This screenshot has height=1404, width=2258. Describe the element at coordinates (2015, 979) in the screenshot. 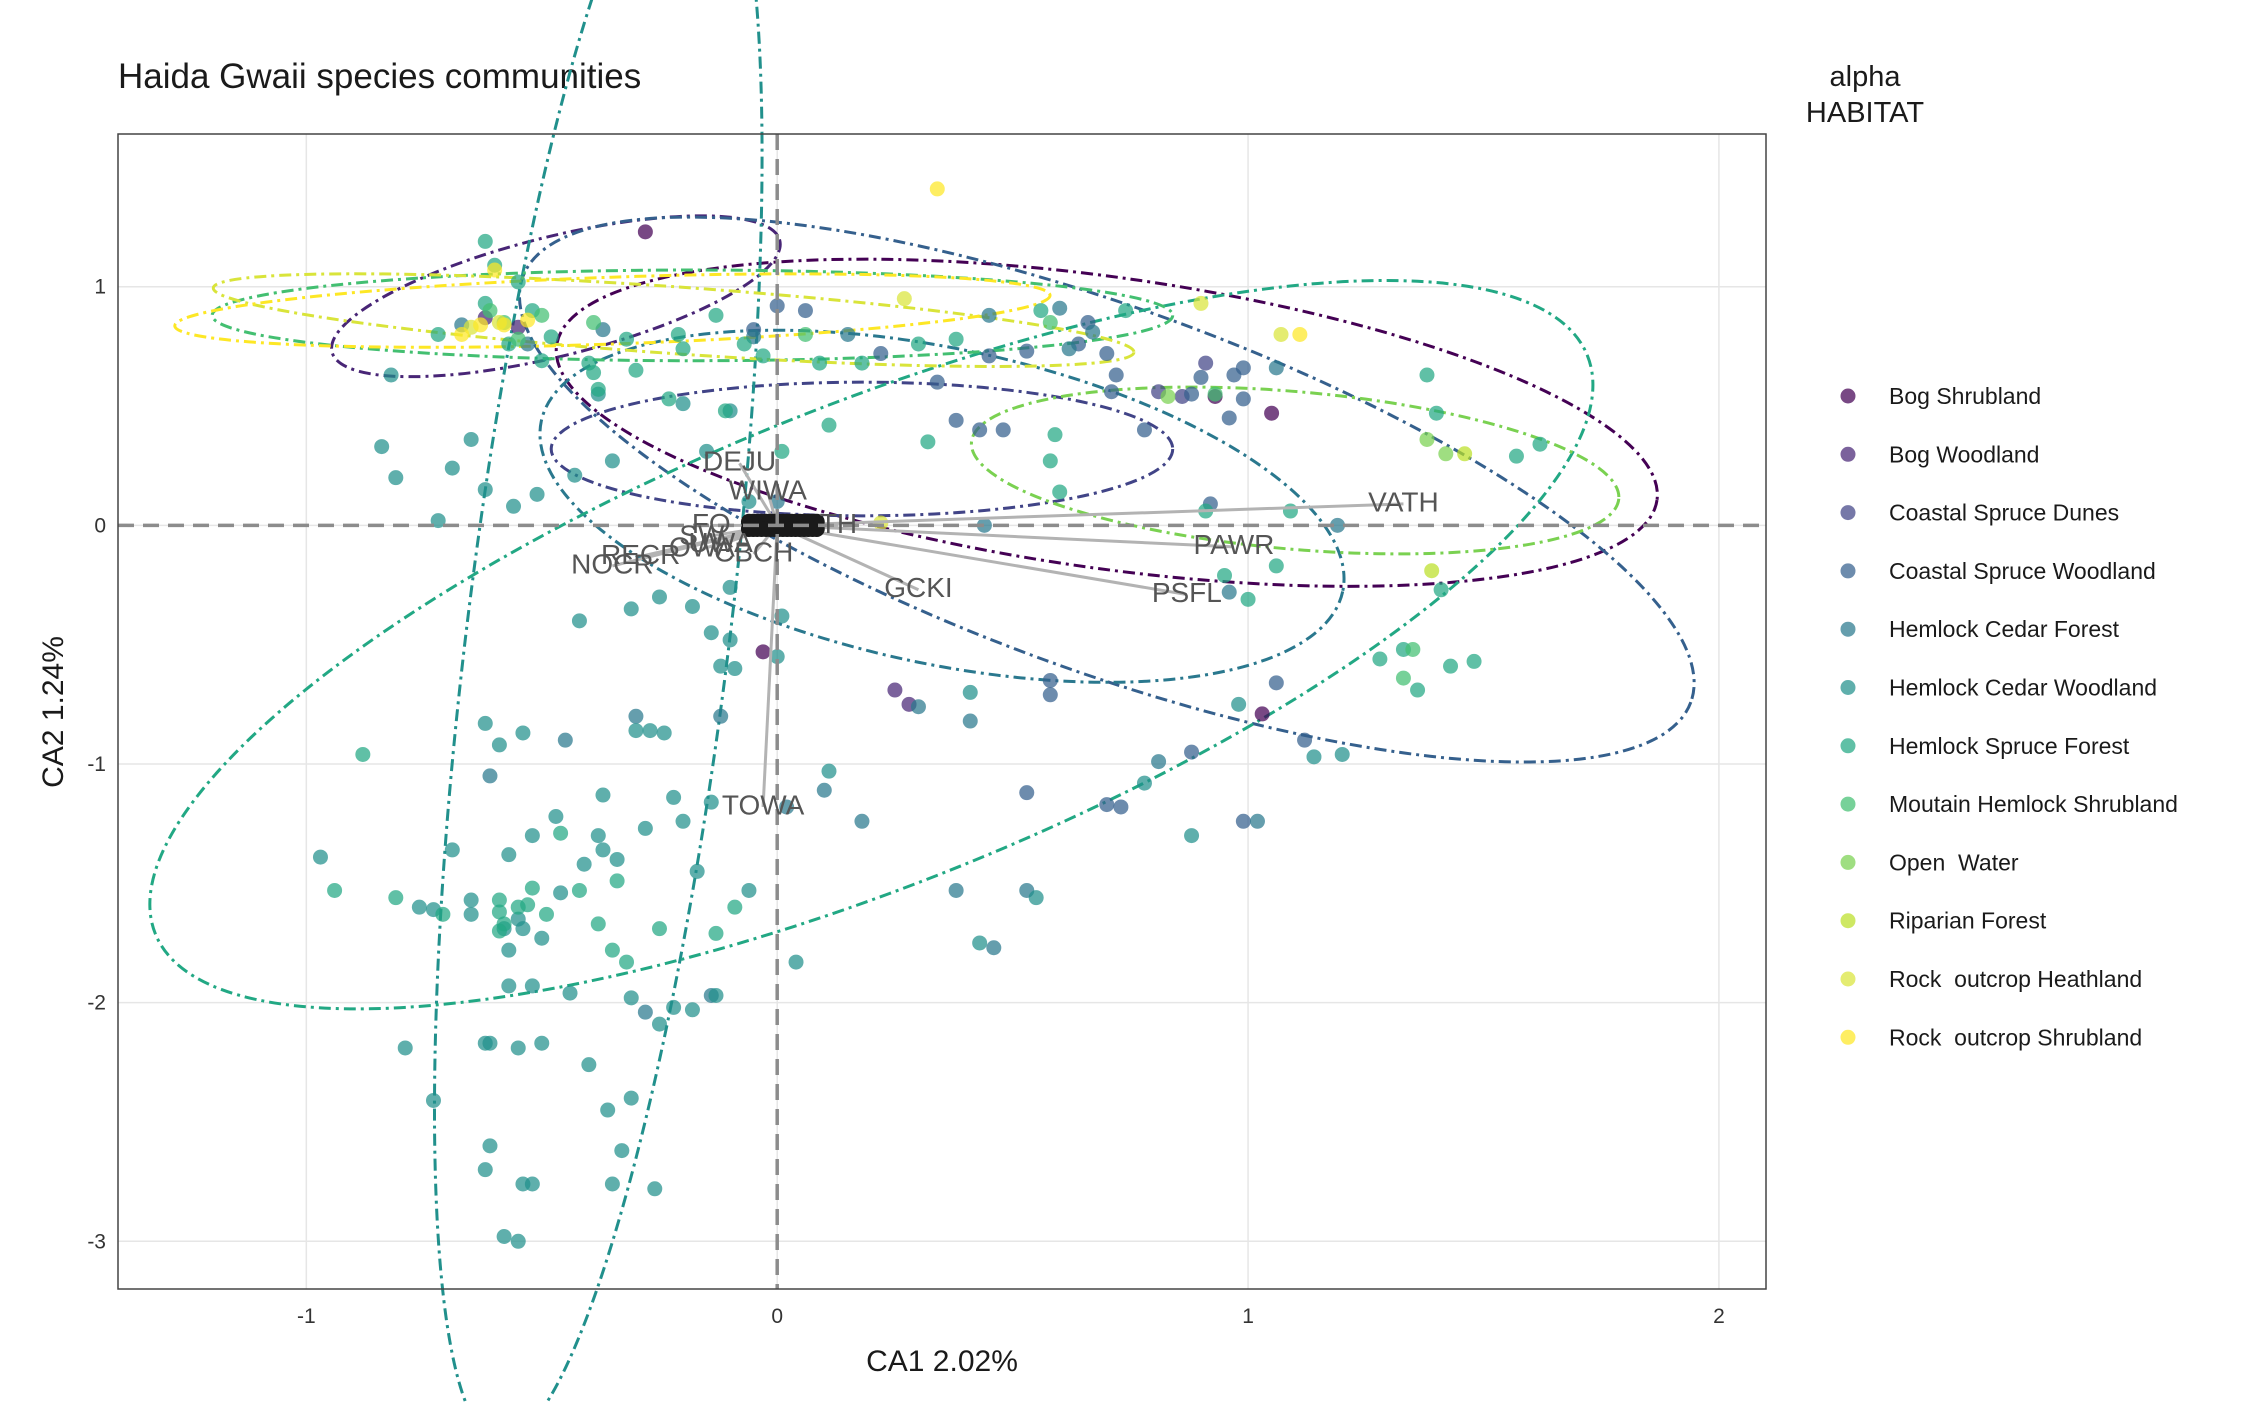

I see `legend-label-rock-outcrop-heathland: Rock outcrop Heathland` at that location.